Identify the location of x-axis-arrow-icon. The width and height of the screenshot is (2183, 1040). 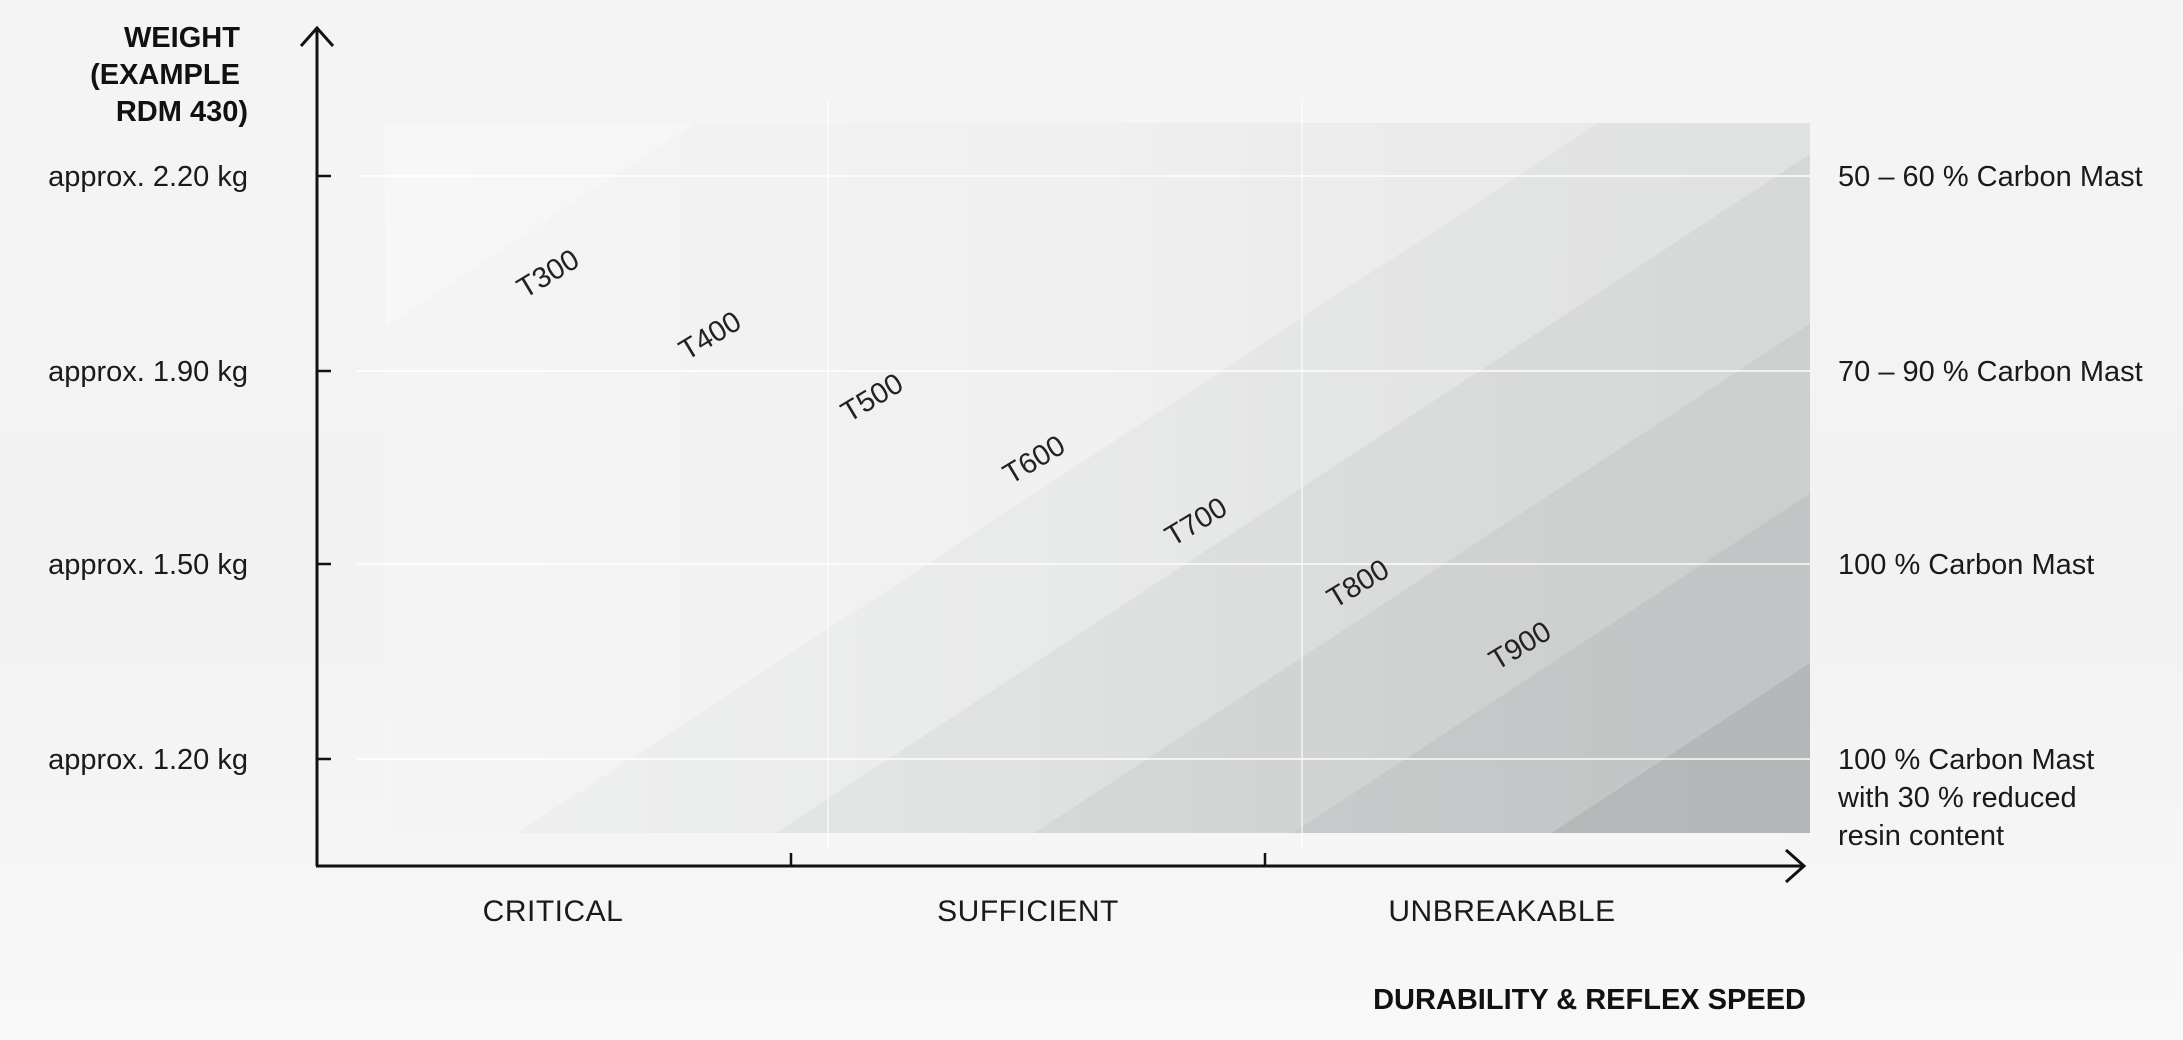
(1796, 866).